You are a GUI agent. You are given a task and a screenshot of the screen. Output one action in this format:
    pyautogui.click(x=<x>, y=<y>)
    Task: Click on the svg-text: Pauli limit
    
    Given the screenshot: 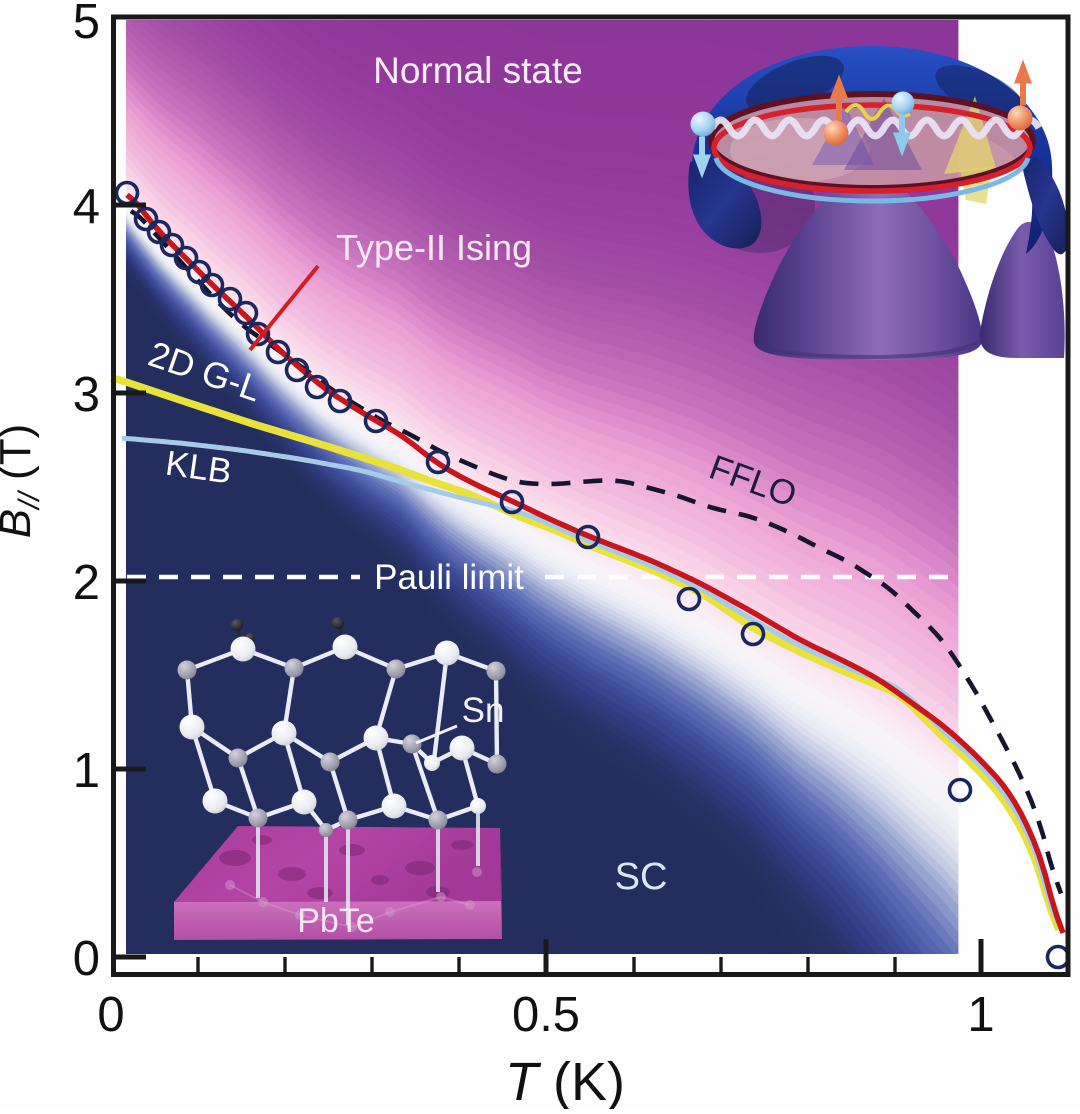 What is the action you would take?
    pyautogui.click(x=449, y=577)
    